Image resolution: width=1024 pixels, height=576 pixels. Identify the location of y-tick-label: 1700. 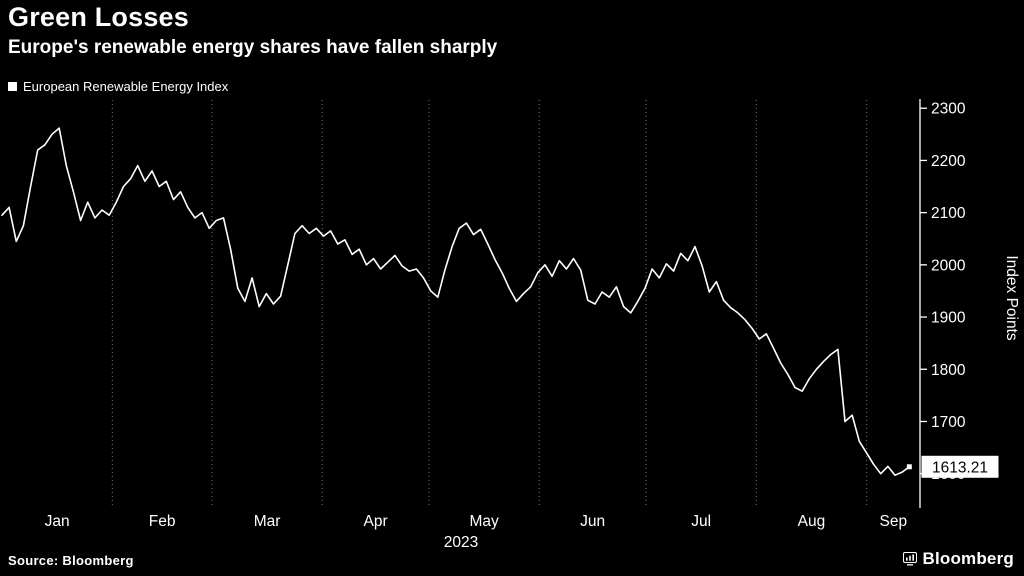
(948, 422).